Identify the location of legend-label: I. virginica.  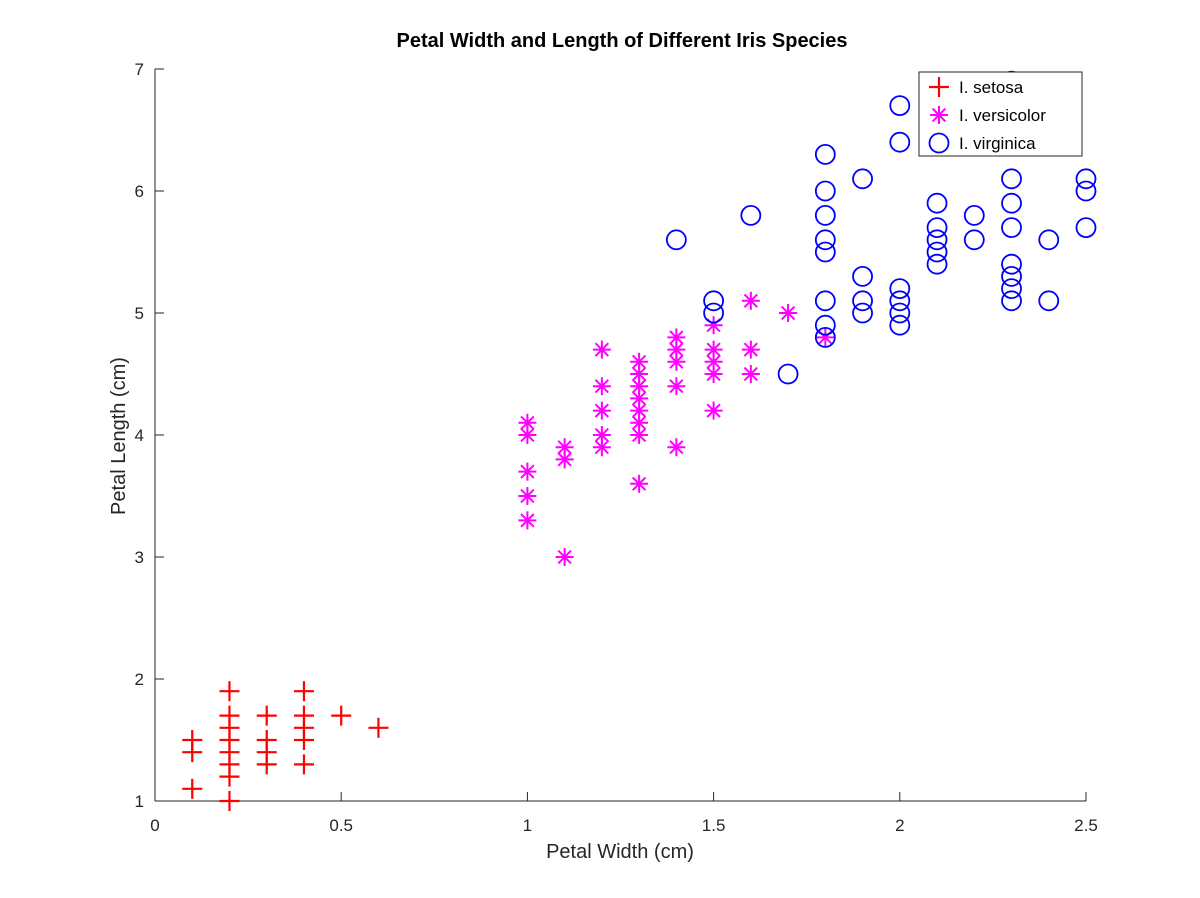
(997, 143).